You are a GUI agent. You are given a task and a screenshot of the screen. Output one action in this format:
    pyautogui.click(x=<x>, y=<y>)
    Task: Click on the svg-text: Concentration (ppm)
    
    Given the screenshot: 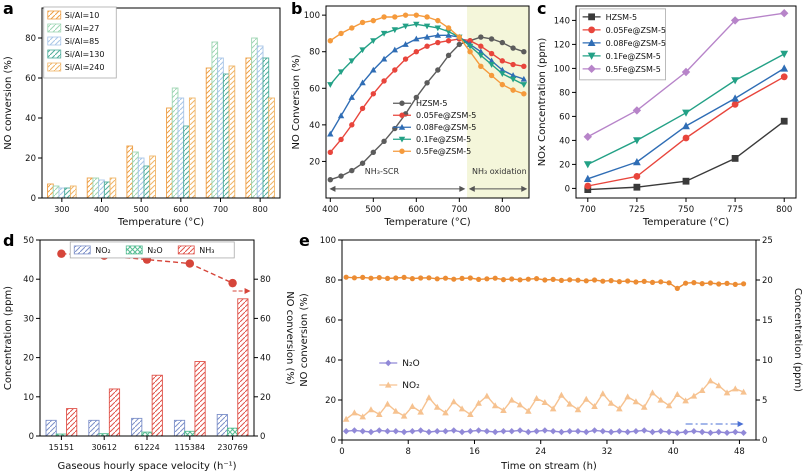 What is the action you would take?
    pyautogui.click(x=797, y=340)
    